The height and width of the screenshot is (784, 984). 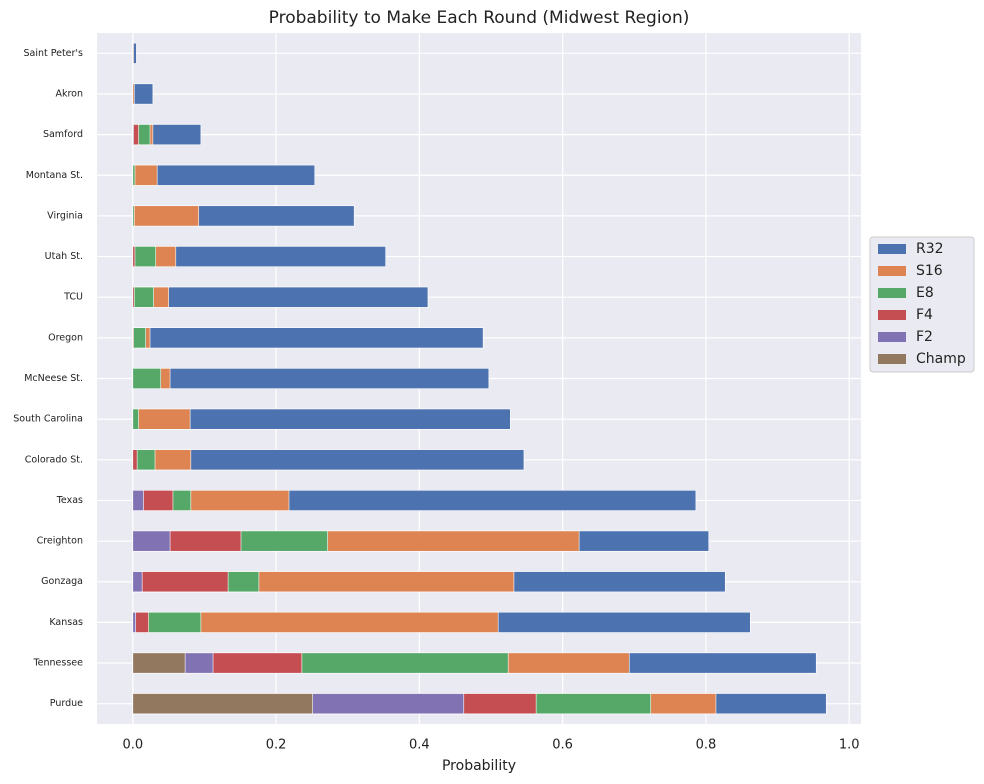 What do you see at coordinates (69, 500) in the screenshot?
I see `y-tick-label: Texas` at bounding box center [69, 500].